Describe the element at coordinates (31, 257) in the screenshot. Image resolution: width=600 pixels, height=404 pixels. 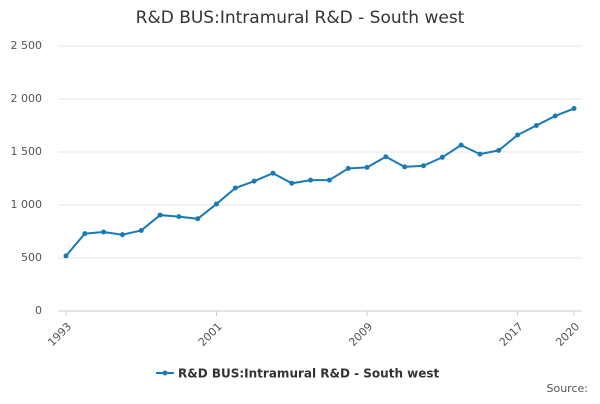
I see `y-tick-label: 500` at that location.